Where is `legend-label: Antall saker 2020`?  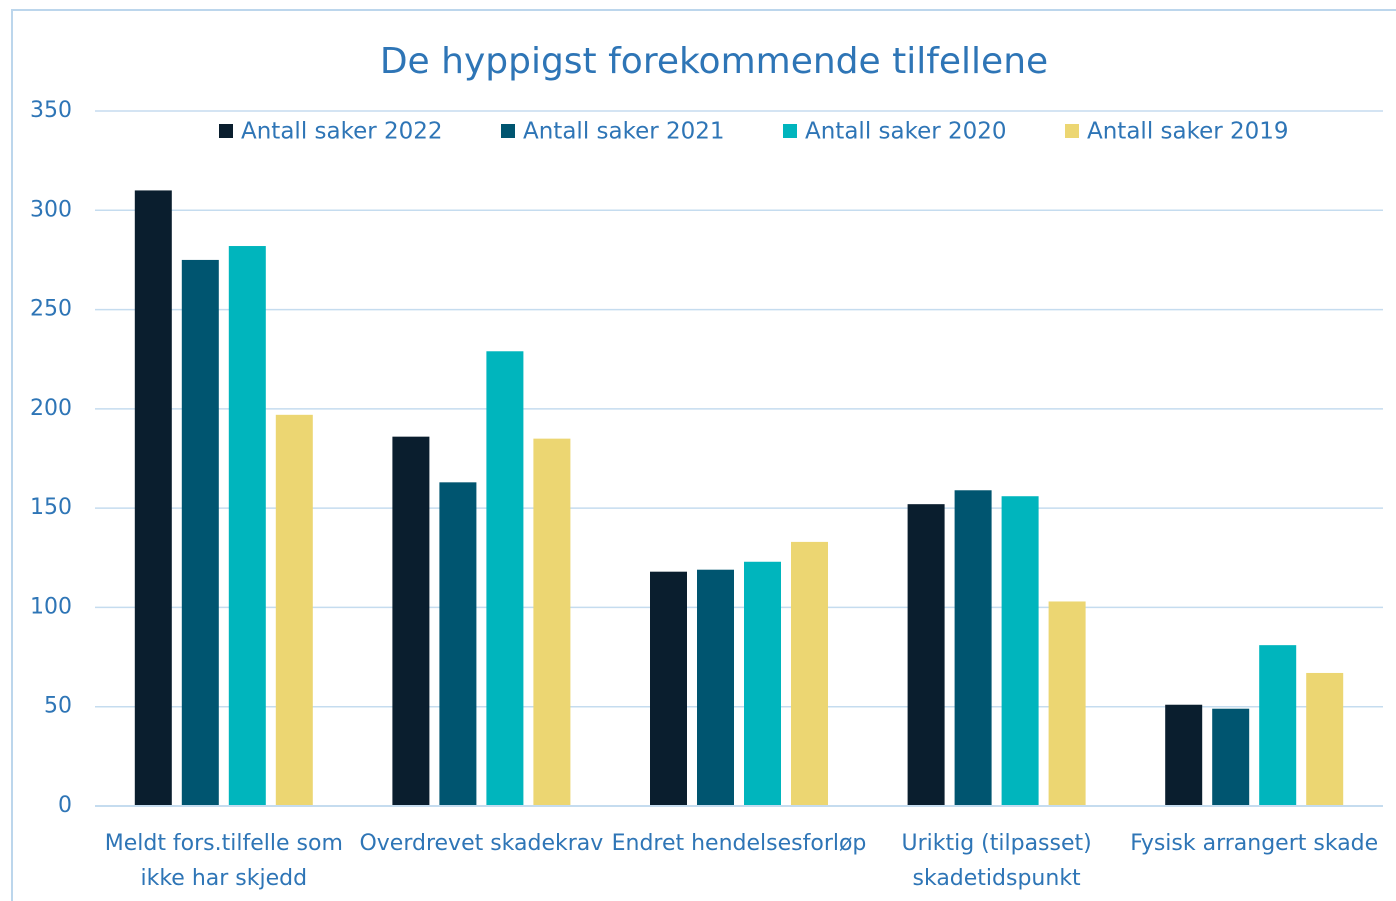
legend-label: Antall saker 2020 is located at coordinates (906, 132).